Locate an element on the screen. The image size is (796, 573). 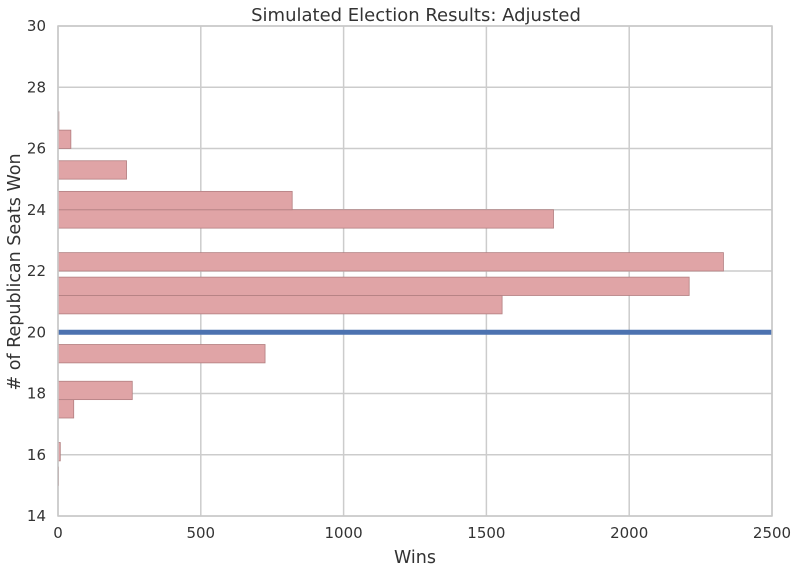
y-tick-labels: 14 16 18 20 22 24 26 28 30 is located at coordinates (36, 271).